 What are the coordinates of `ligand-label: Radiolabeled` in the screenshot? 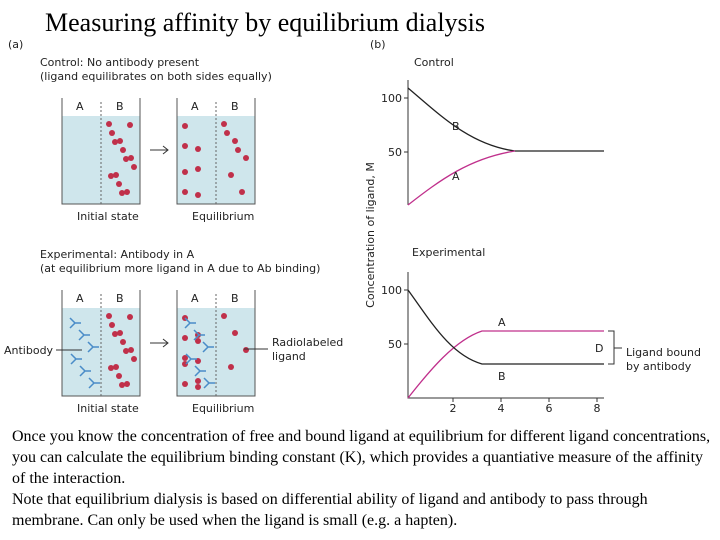 It's located at (307, 342).